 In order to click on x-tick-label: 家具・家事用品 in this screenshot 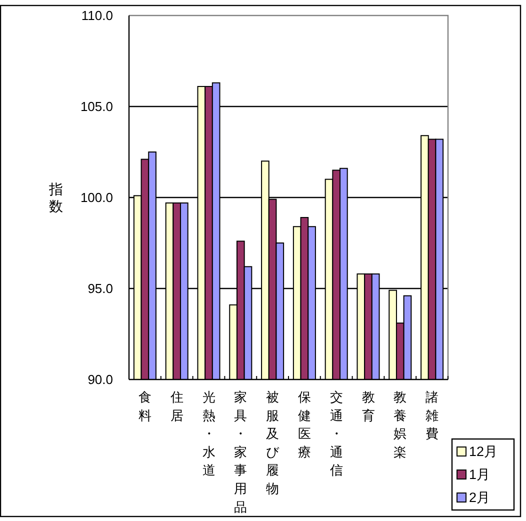, I will do `click(241, 452)`.